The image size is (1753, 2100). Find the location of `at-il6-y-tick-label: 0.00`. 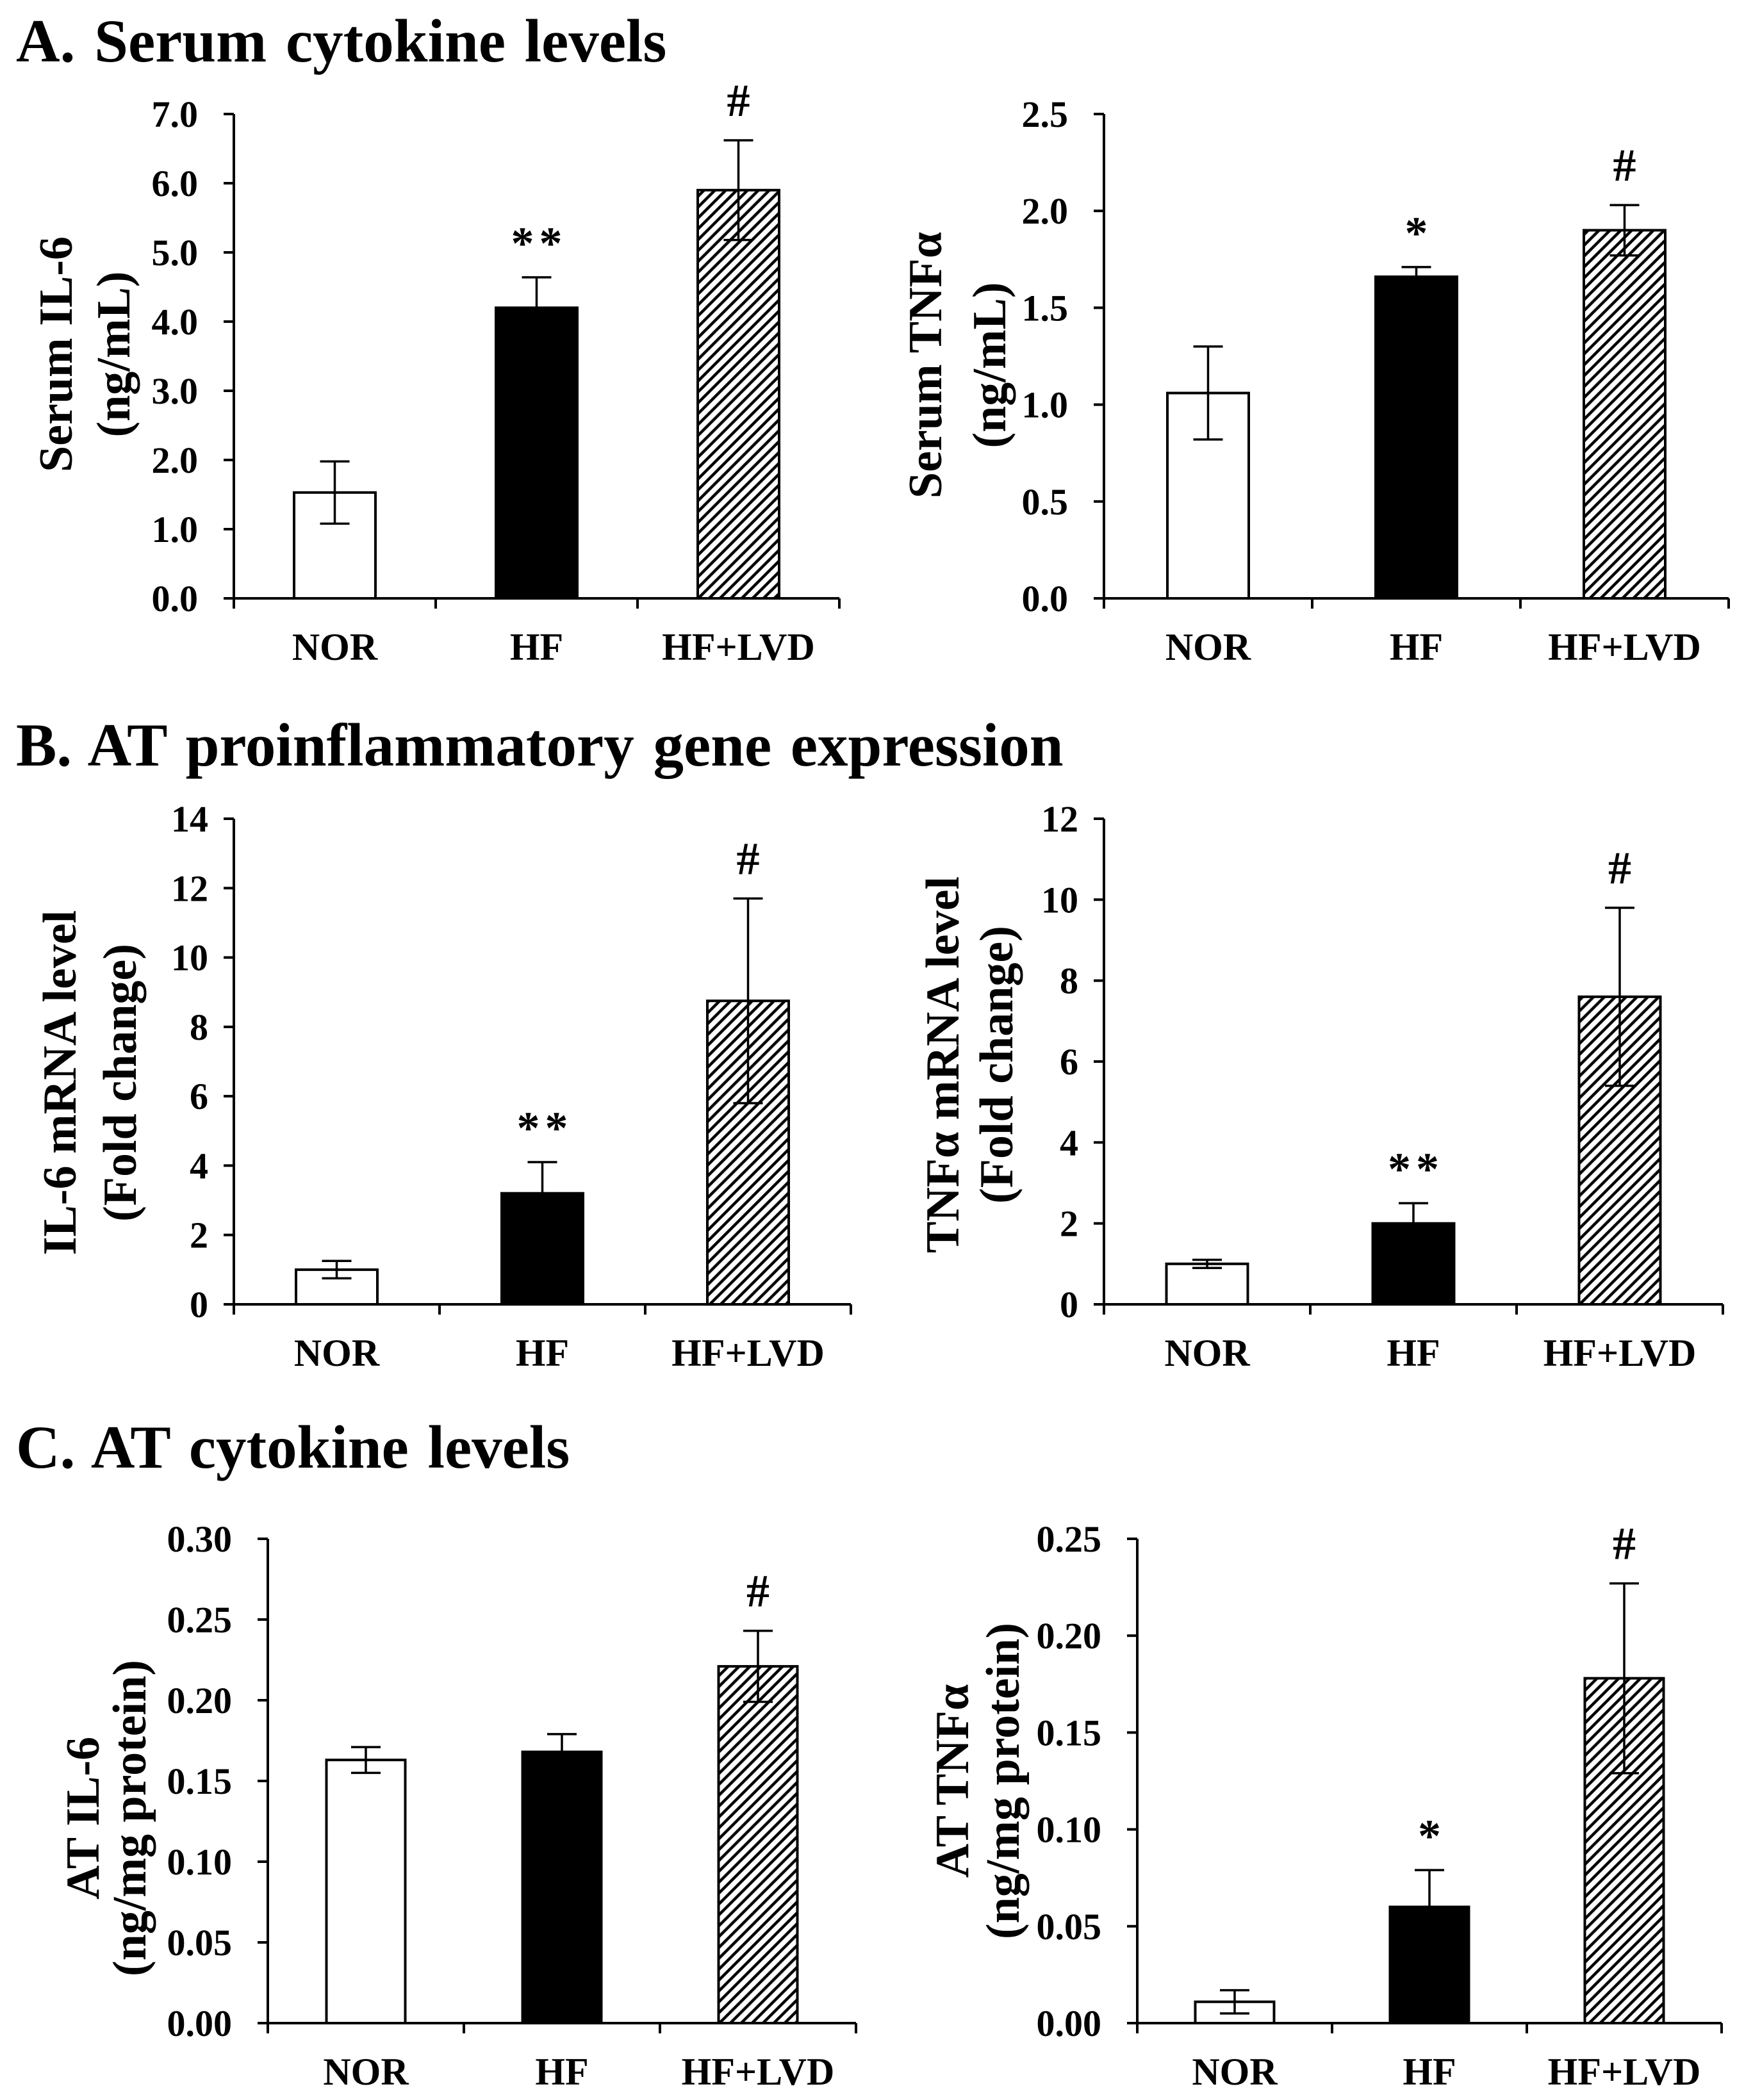

at-il6-y-tick-label: 0.00 is located at coordinates (200, 2023).